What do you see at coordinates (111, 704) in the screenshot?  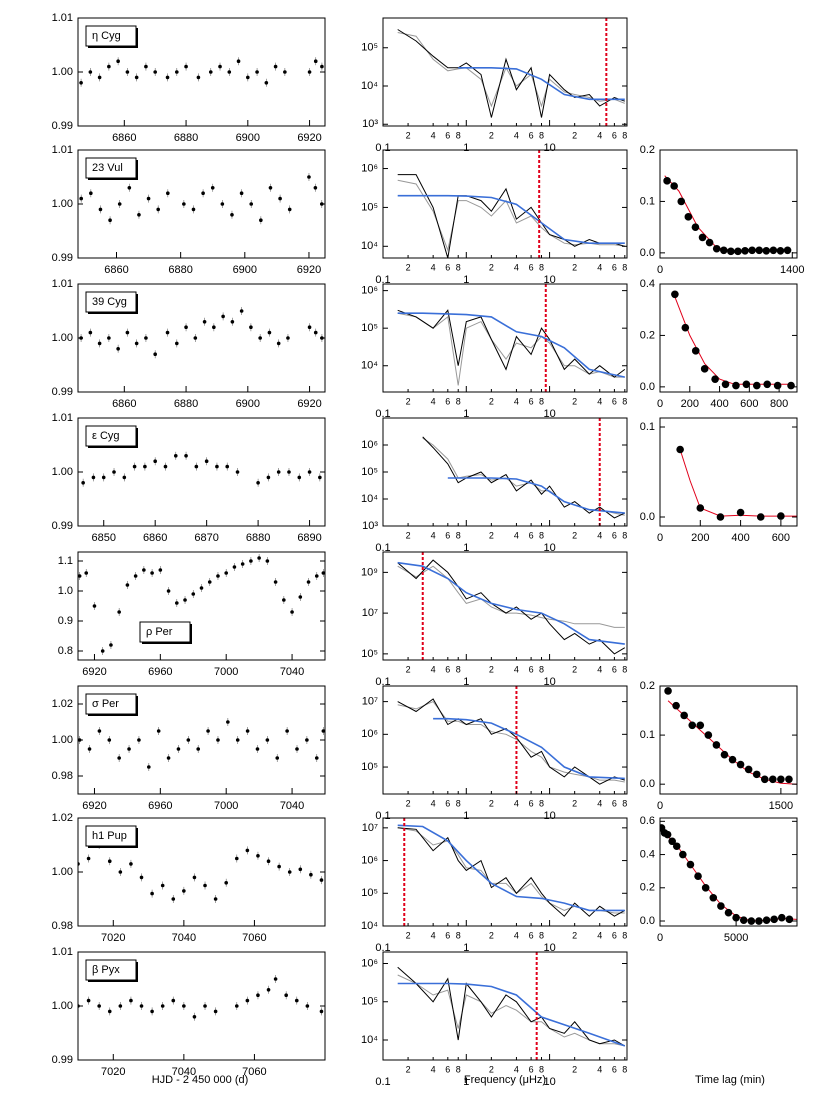 I see `label-box` at bounding box center [111, 704].